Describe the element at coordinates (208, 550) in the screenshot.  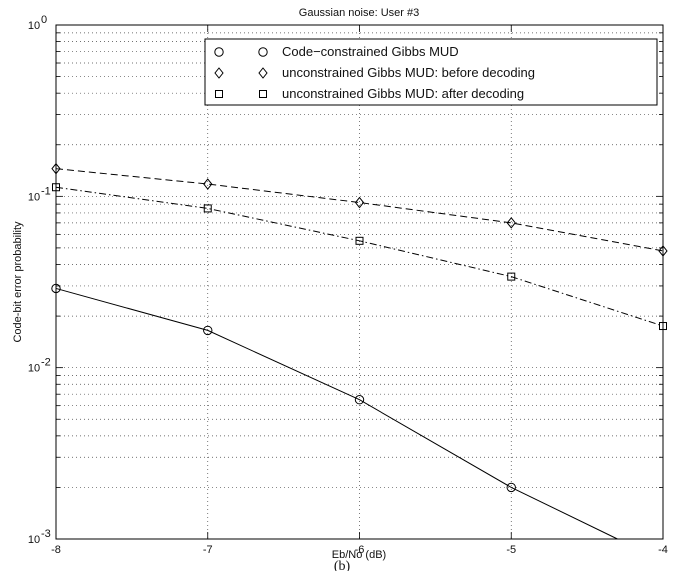
I see `x-tick-label: -7` at that location.